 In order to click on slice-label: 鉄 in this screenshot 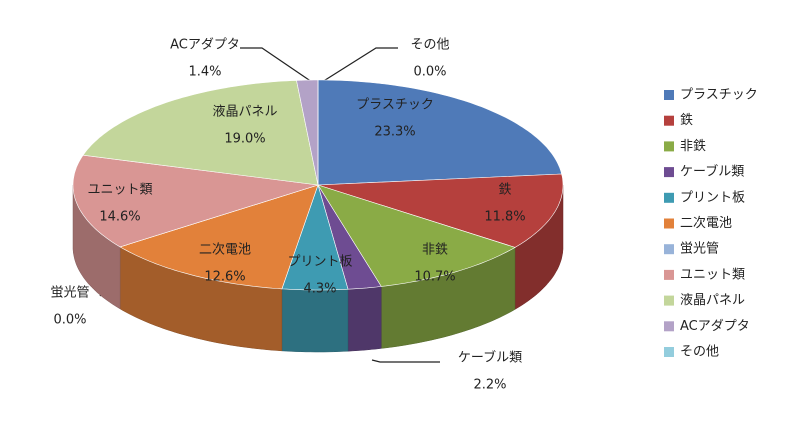, I will do `click(504, 190)`.